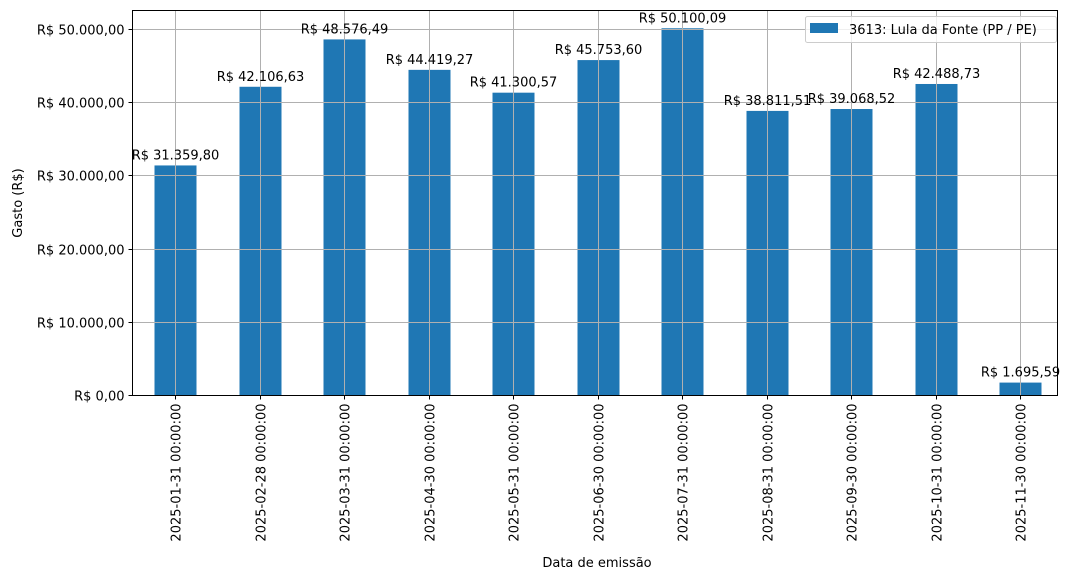 The image size is (1072, 580). I want to click on y-tick-label: R$ 30.000,00, so click(81, 177).